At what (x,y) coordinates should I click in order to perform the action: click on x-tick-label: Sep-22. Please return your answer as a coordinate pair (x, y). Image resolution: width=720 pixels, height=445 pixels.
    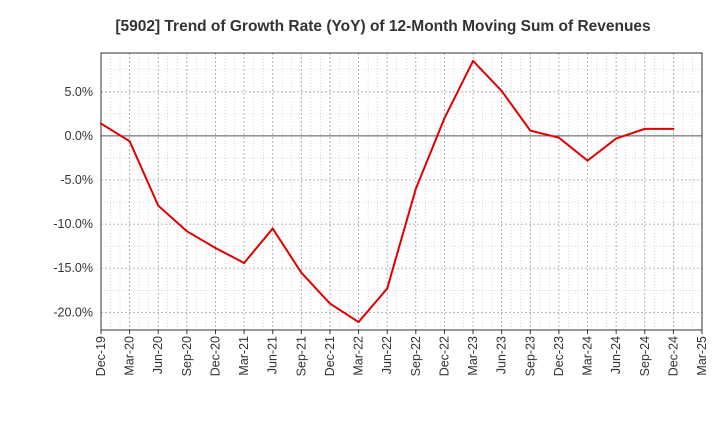
    Looking at the image, I should click on (416, 356).